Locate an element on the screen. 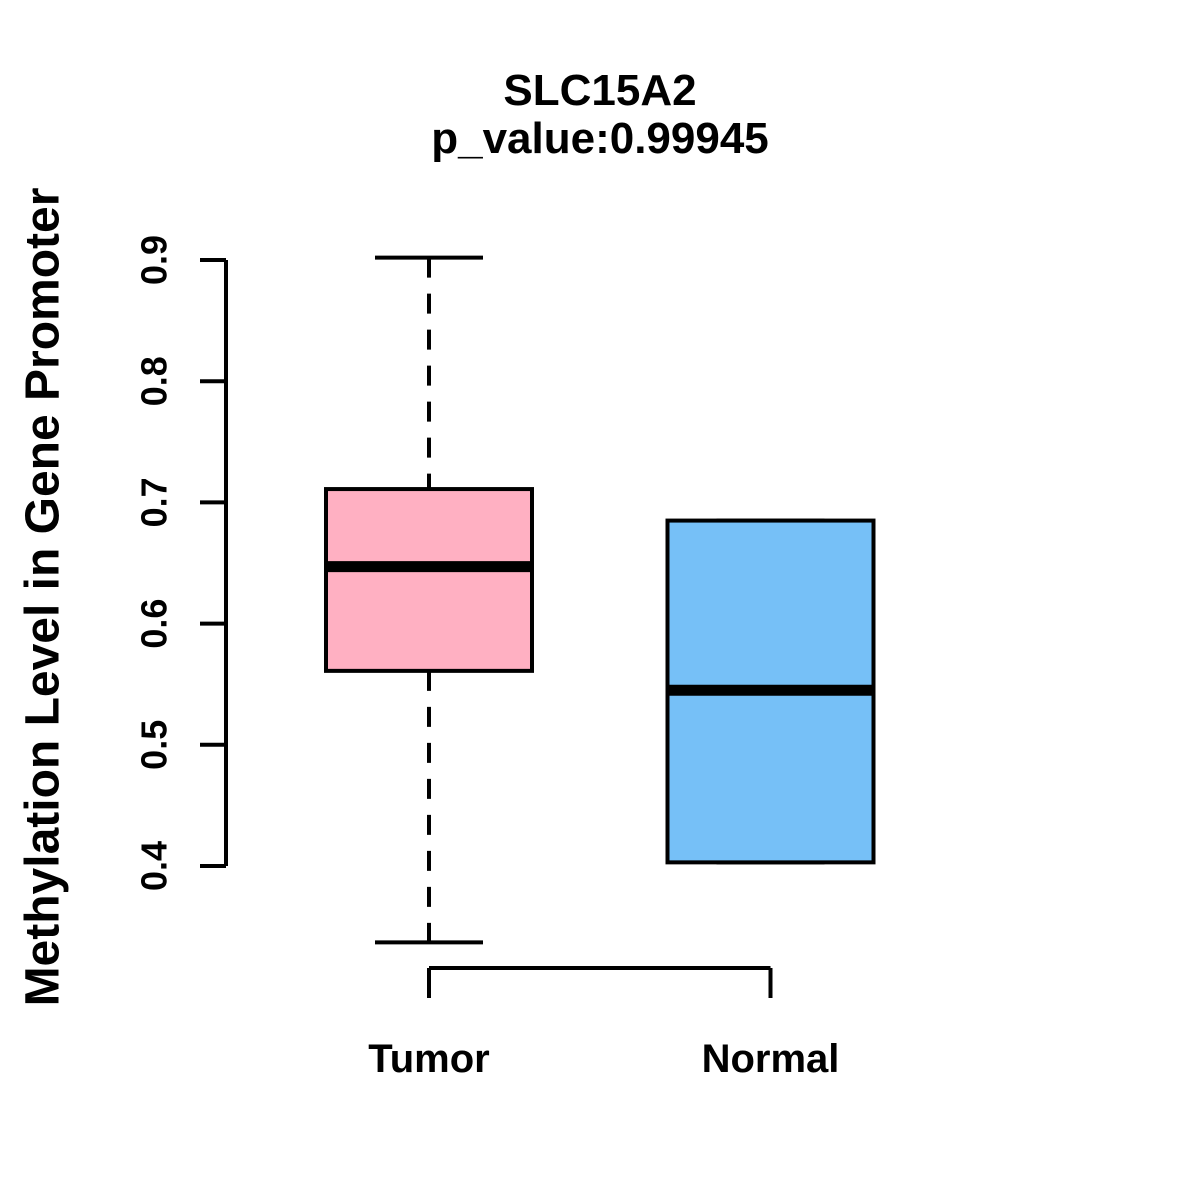  y-tick-label: 0.4 is located at coordinates (154, 866).